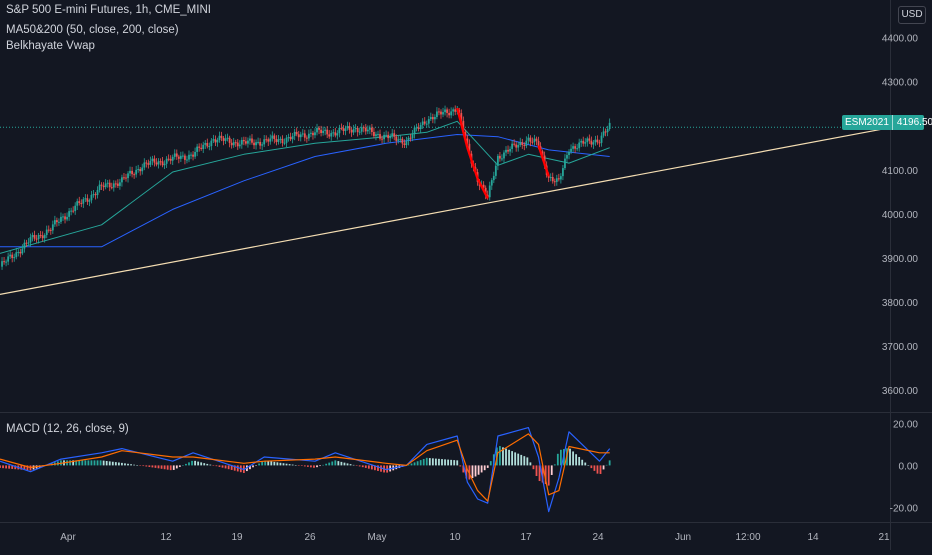  Describe the element at coordinates (867, 122) in the screenshot. I see `price-tag-symbol: ESM2021` at that location.